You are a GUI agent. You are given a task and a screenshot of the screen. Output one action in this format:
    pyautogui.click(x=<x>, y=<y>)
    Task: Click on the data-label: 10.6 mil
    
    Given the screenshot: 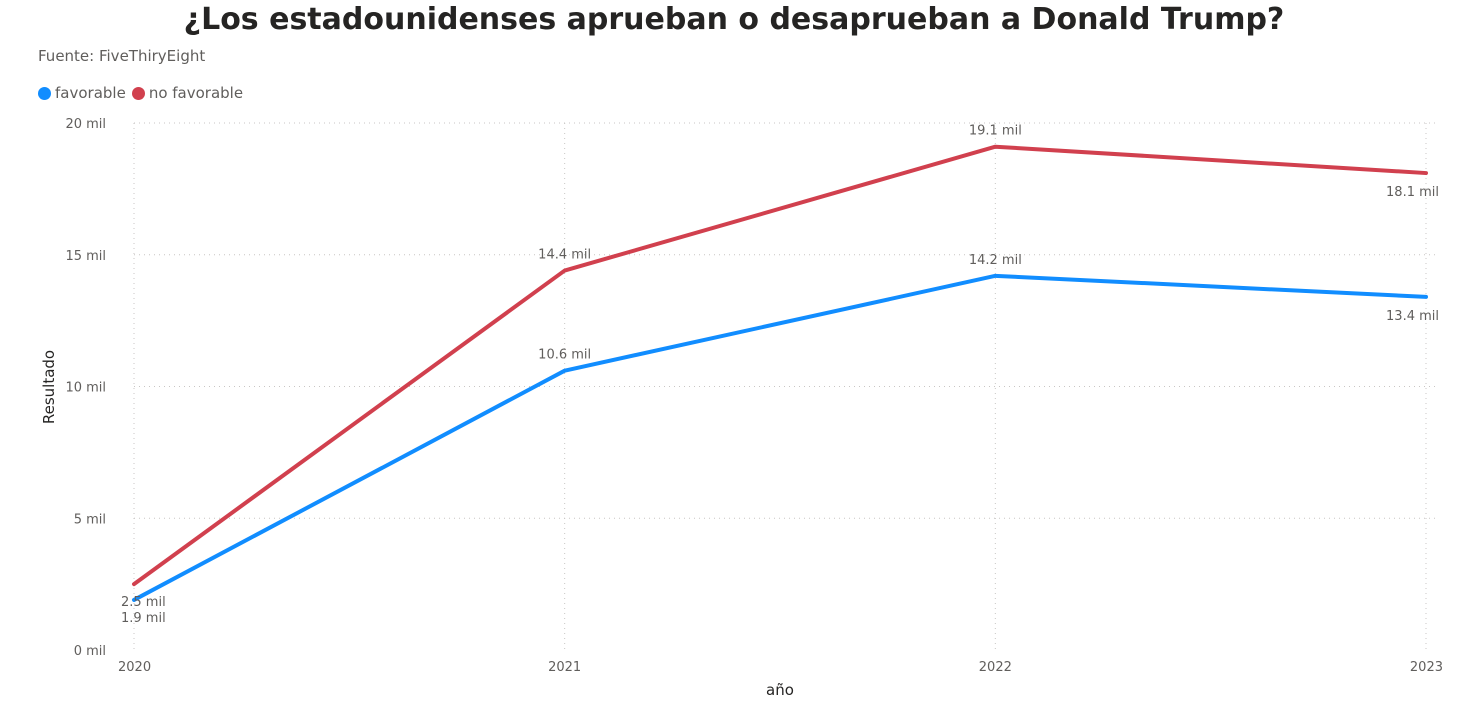 What is the action you would take?
    pyautogui.click(x=564, y=355)
    